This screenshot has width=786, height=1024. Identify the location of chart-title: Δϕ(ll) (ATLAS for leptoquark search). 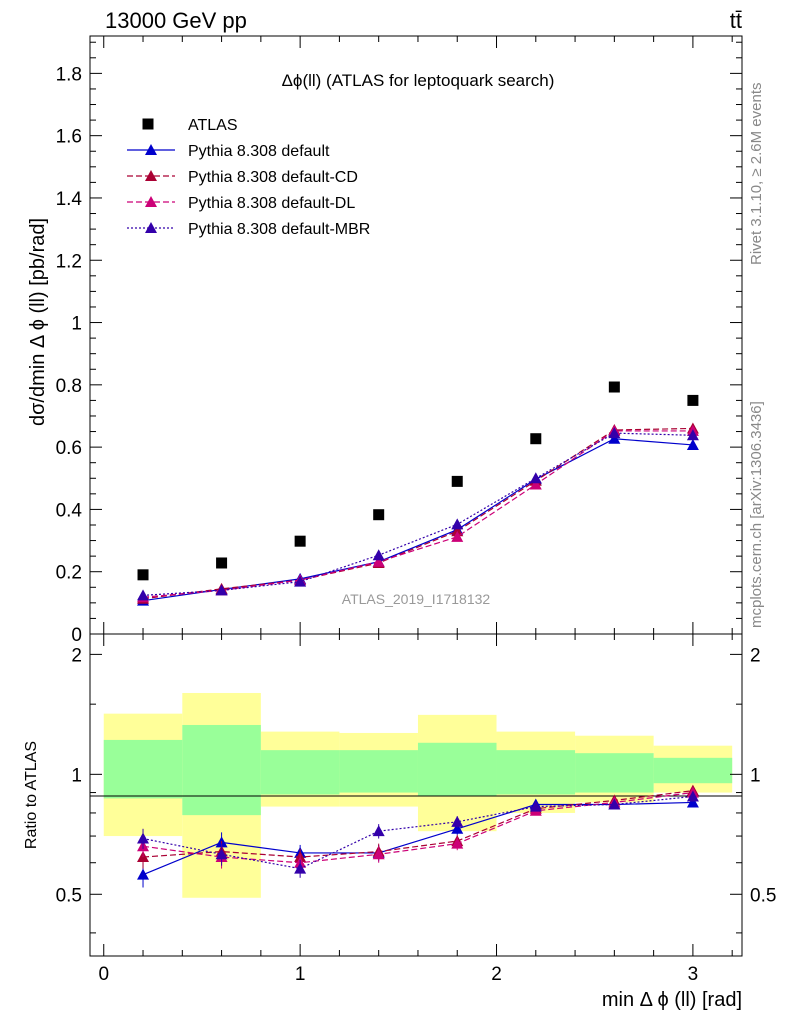
(418, 80).